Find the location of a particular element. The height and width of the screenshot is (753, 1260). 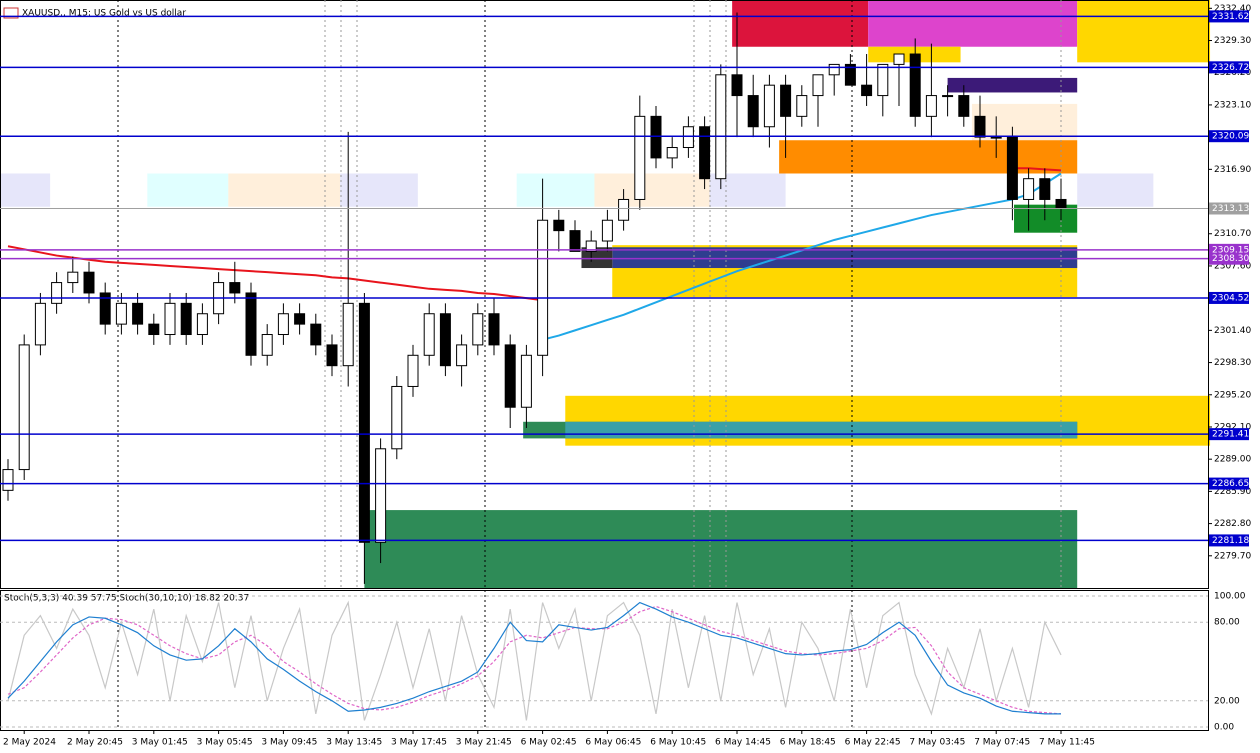

x-tick-label: 6 May 22:45 is located at coordinates (873, 743).